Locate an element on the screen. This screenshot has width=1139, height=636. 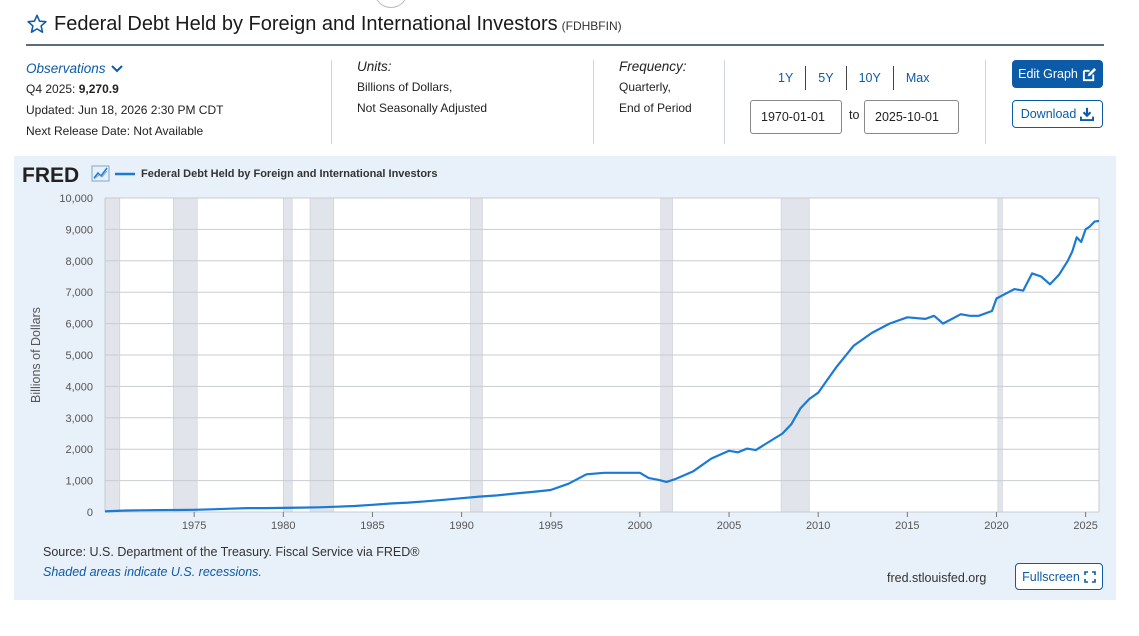
y-tick-label: 8,000 is located at coordinates (79, 262).